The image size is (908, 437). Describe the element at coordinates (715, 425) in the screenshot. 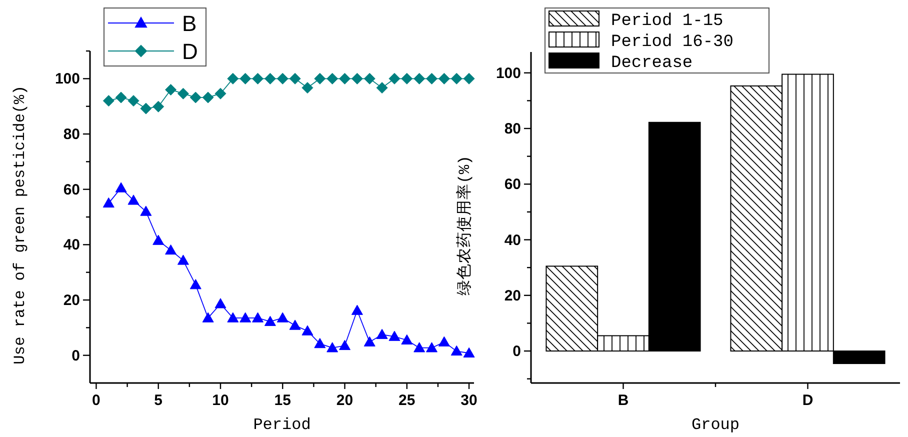

I see `x-axis-title: Group` at that location.